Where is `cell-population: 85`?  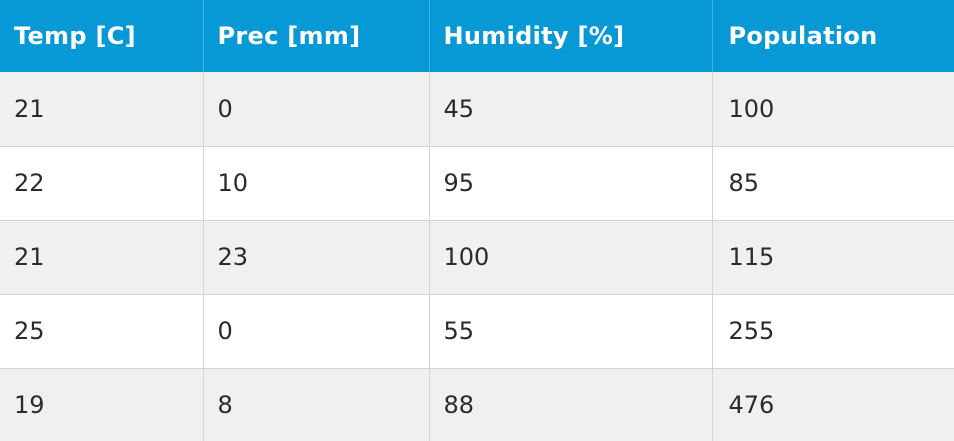
cell-population: 85 is located at coordinates (833, 182).